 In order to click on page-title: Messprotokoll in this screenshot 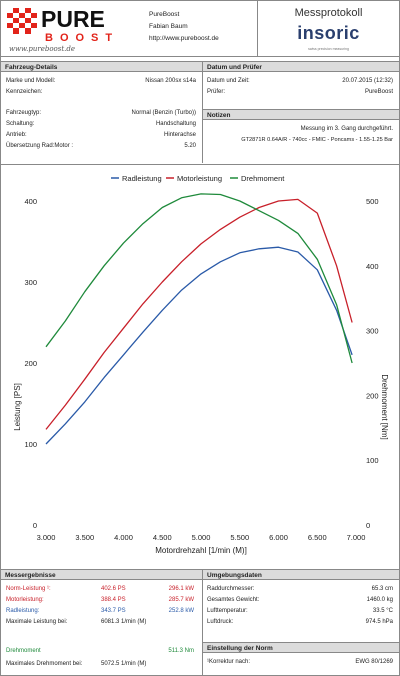, I will do `click(328, 13)`.